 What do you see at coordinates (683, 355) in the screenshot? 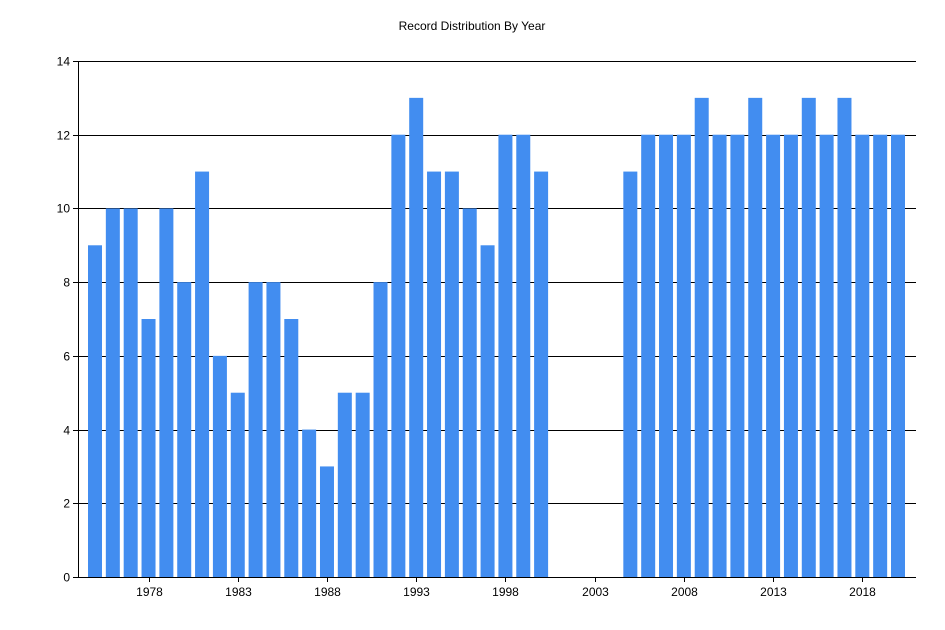
I see `bar-2008` at bounding box center [683, 355].